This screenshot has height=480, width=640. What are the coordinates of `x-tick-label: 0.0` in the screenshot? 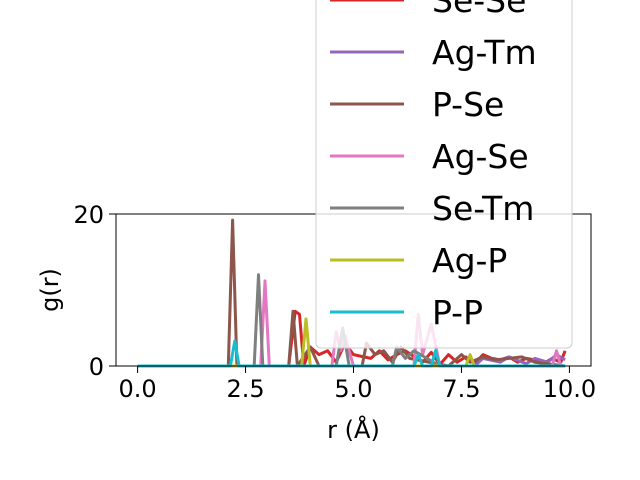 It's located at (138, 389).